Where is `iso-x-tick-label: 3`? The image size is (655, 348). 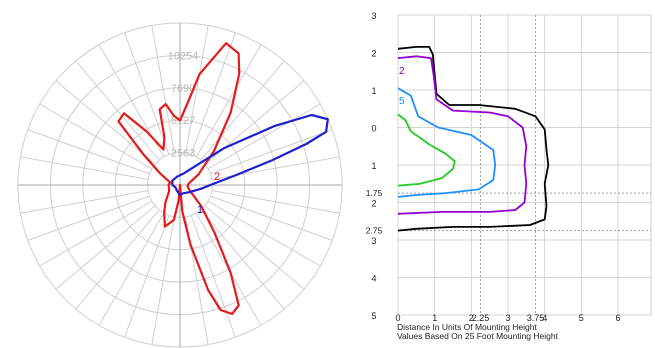 iso-x-tick-label: 3 is located at coordinates (507, 318).